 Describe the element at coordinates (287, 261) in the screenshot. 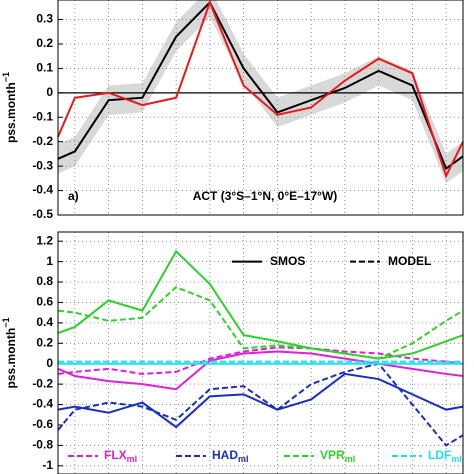

I see `legend-label: SMOS` at that location.